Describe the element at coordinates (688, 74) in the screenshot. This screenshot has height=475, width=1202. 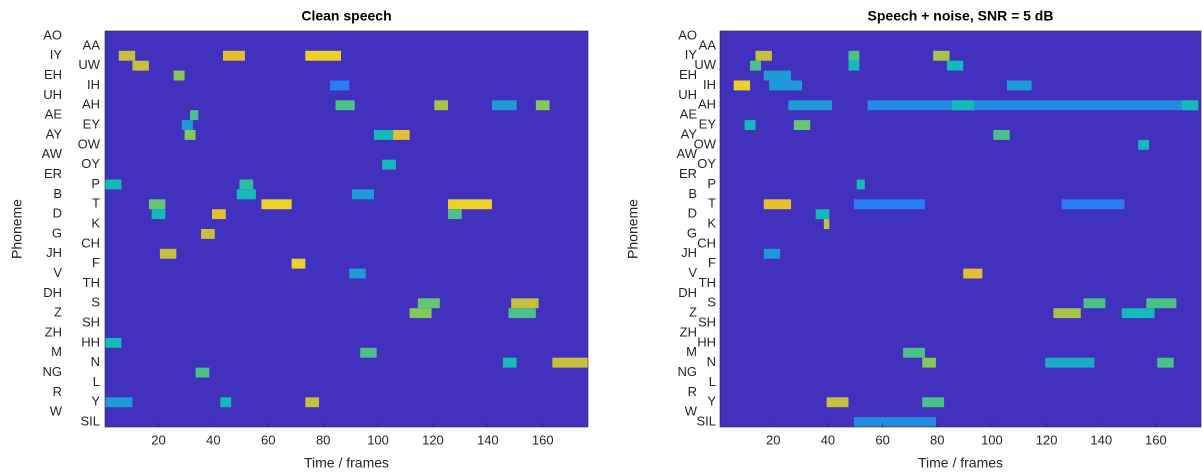
I see `y-tick-label: EH` at that location.